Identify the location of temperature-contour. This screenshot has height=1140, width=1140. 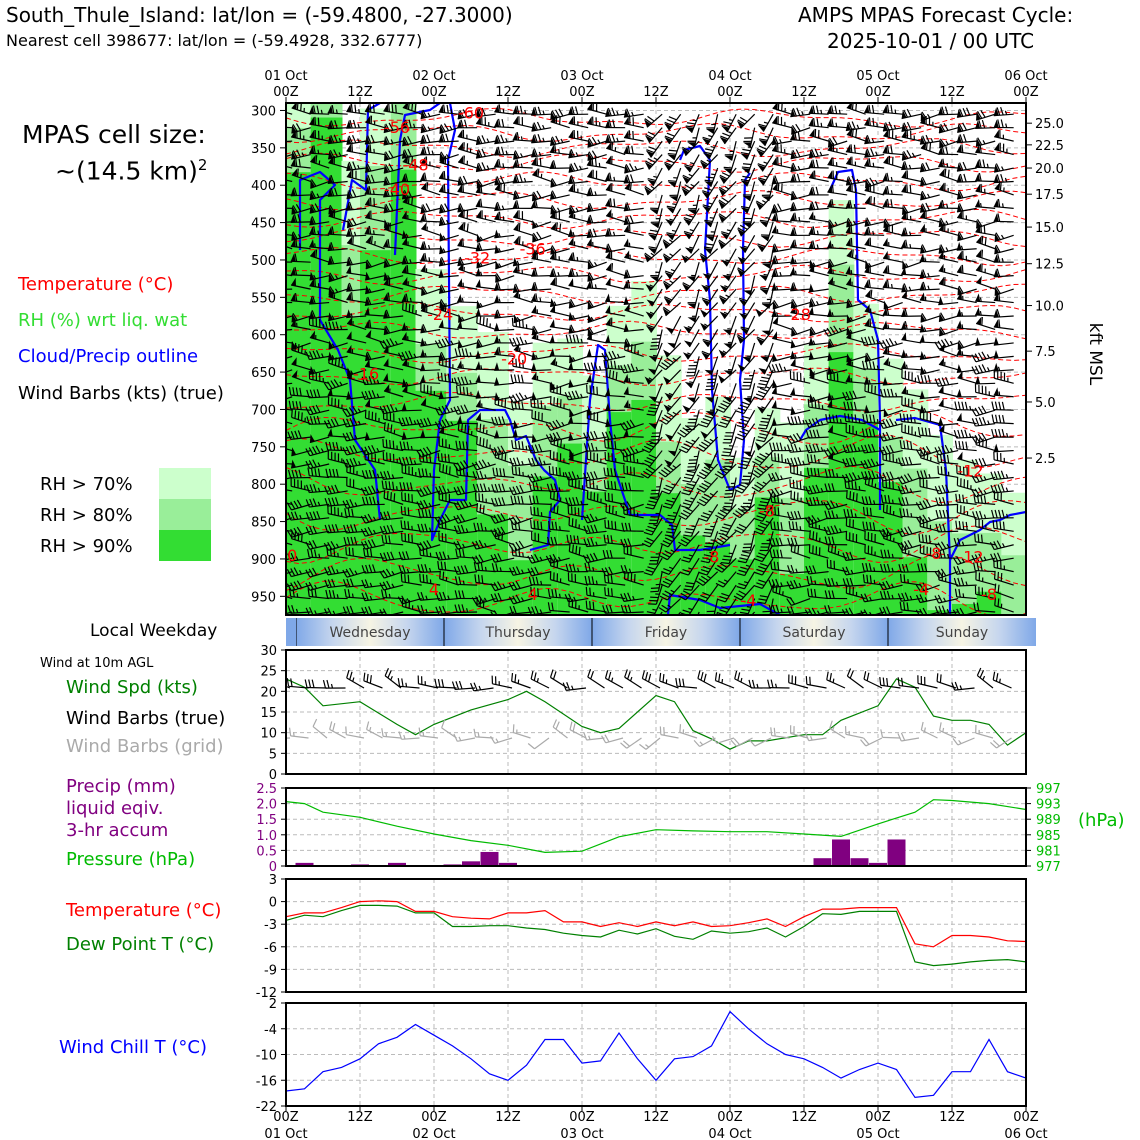
(656, 219).